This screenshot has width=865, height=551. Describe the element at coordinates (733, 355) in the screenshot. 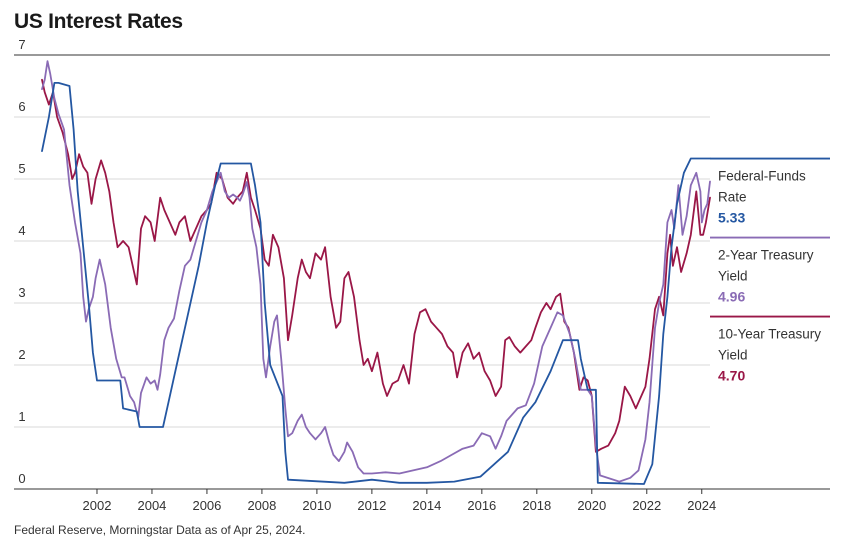

I see `legend-name-2-1: Yield` at that location.